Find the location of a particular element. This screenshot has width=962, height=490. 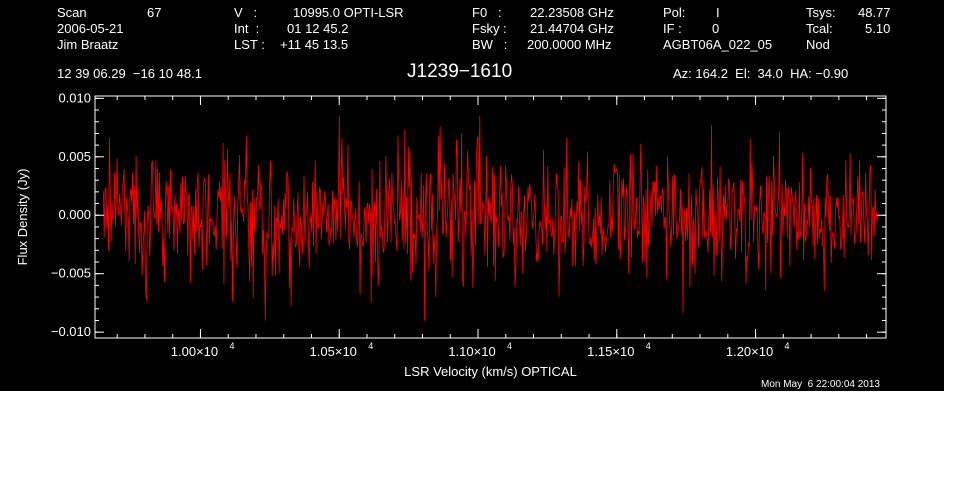

az-el-ha: Az: 164.2 El: 34.0 HA: −0.90 is located at coordinates (761, 73).